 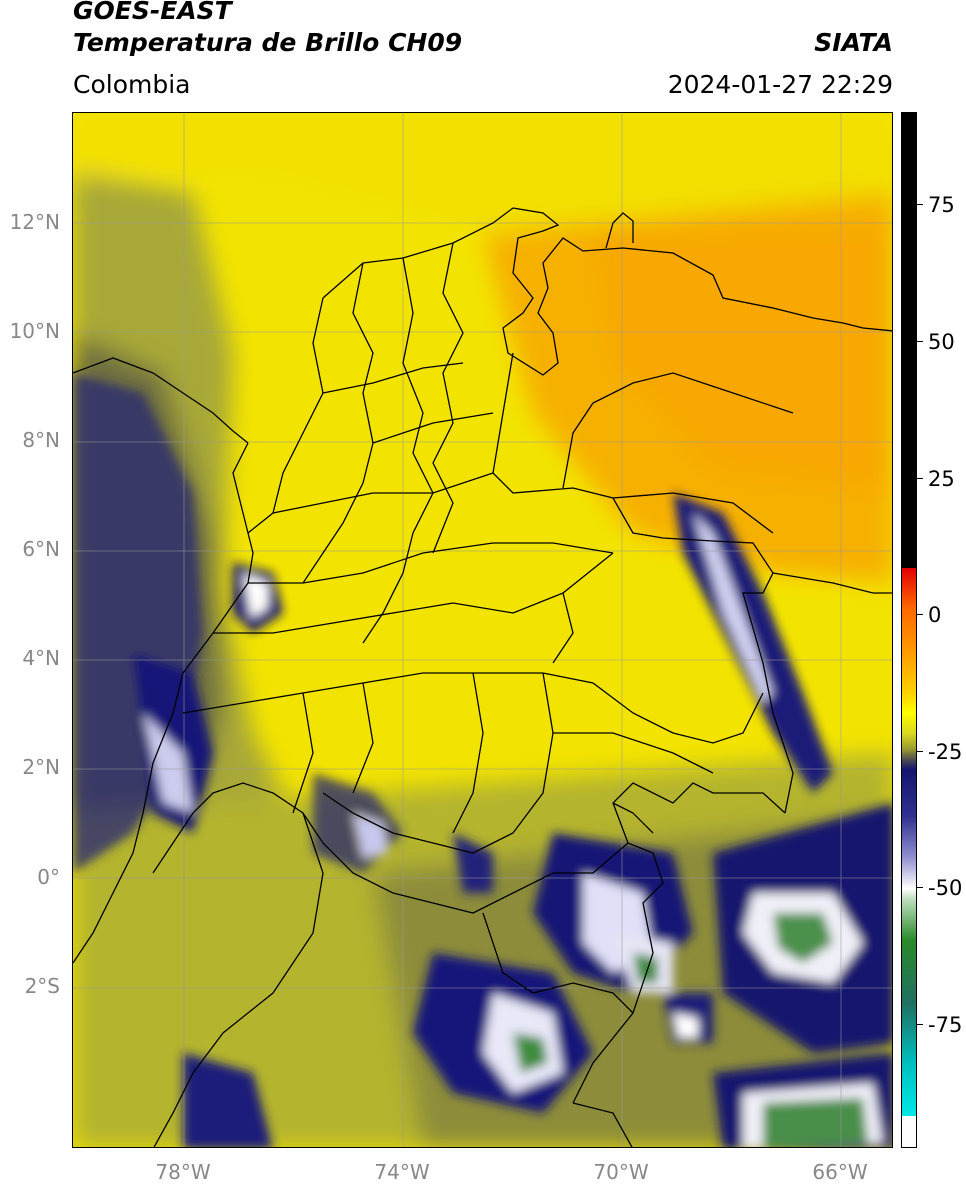 I want to click on colorbar-label-75: 75, so click(x=941, y=205).